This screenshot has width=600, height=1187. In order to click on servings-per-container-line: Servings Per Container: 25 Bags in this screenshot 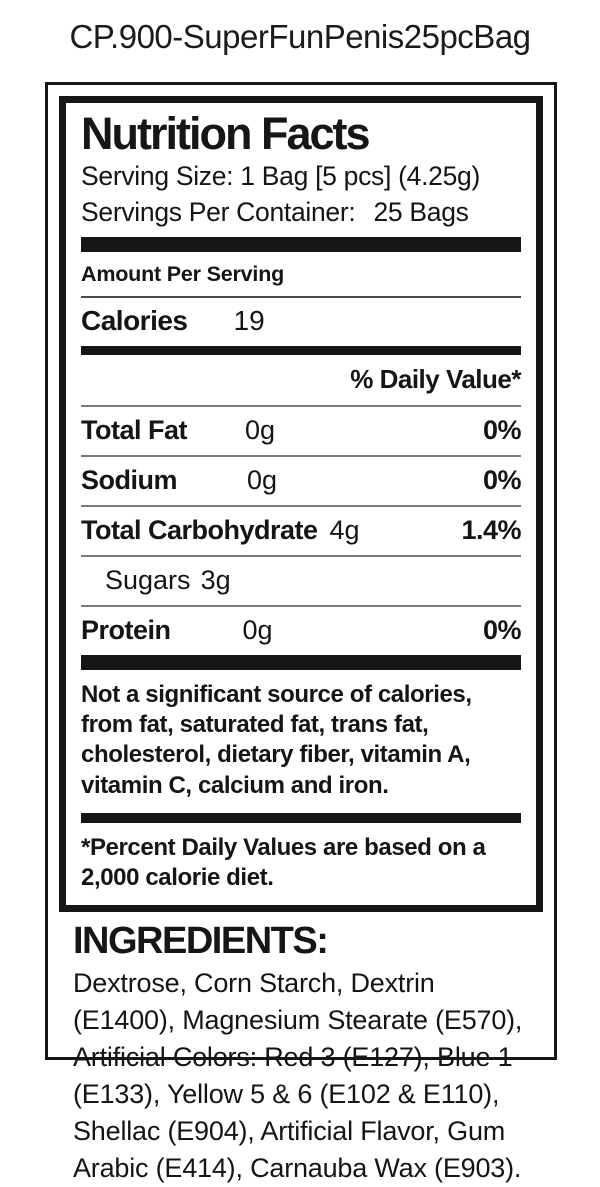, I will do `click(301, 212)`.